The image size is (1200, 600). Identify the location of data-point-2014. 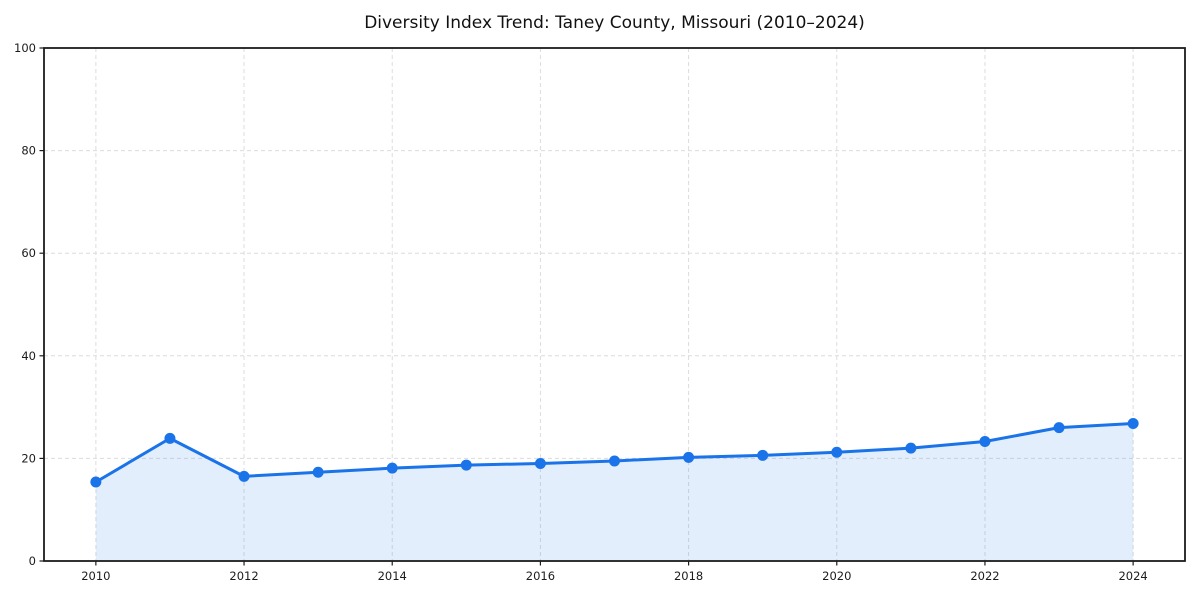
(392, 468).